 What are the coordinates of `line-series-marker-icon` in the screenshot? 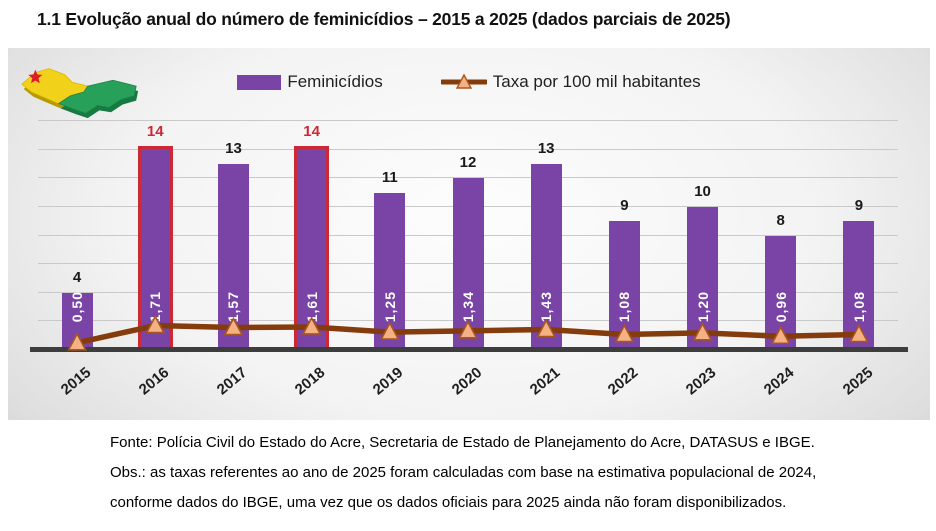 It's located at (463, 81).